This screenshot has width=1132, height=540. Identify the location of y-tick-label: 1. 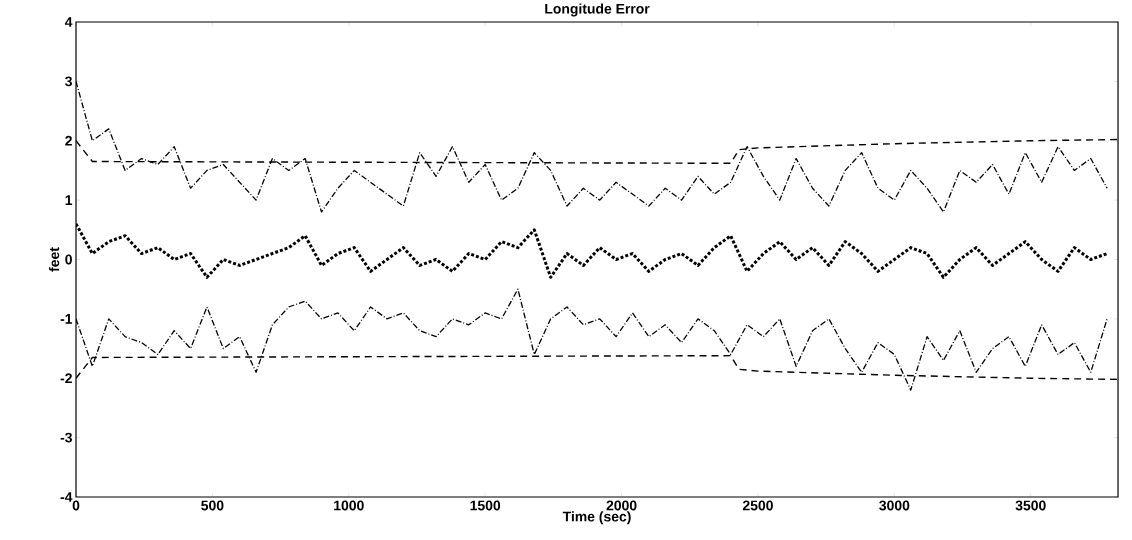
(69, 200).